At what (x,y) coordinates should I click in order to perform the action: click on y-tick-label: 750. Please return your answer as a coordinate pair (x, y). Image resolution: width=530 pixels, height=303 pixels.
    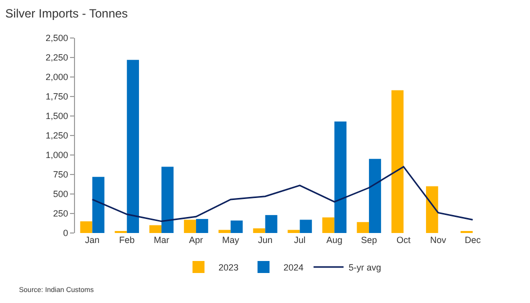
    Looking at the image, I should click on (60, 175).